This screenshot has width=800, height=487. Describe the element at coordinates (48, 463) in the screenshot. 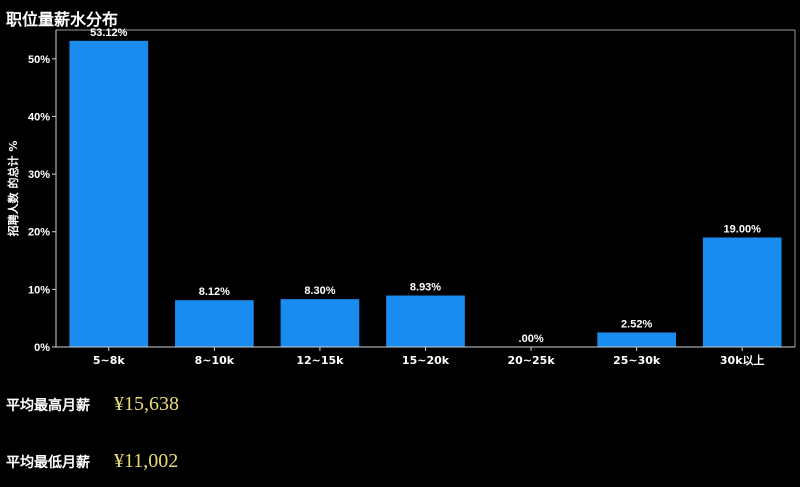

I see `avg-min-salary-label: 平均最低月薪` at that location.